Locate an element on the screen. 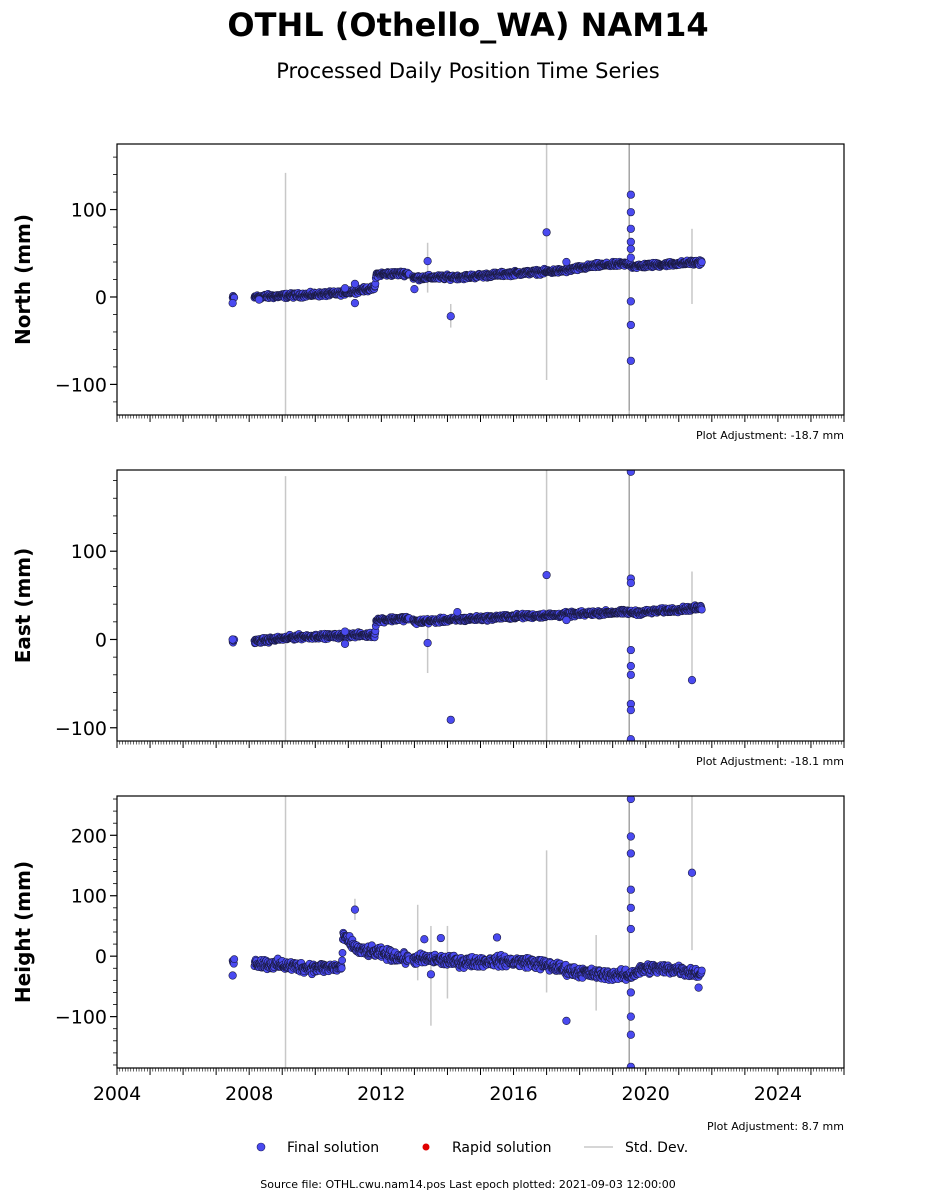 This screenshot has width=937, height=1200. height-xtick-label: 2008 is located at coordinates (249, 1094).